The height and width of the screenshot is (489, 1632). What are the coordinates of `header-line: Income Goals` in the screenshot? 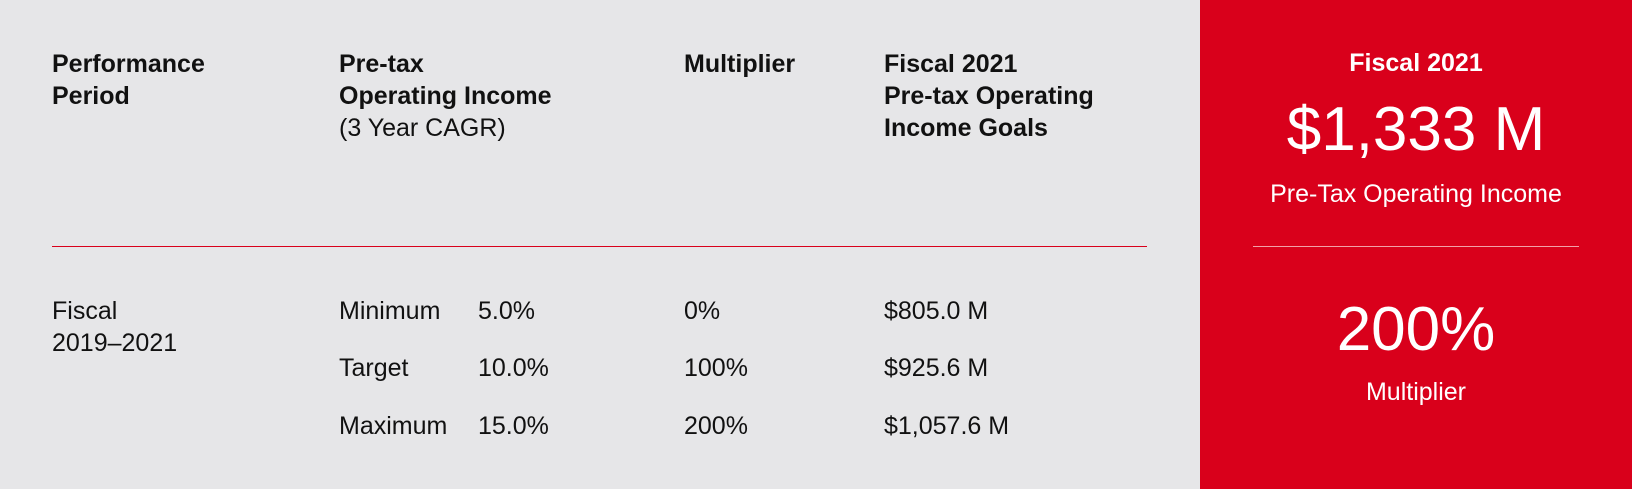 It's located at (966, 128).